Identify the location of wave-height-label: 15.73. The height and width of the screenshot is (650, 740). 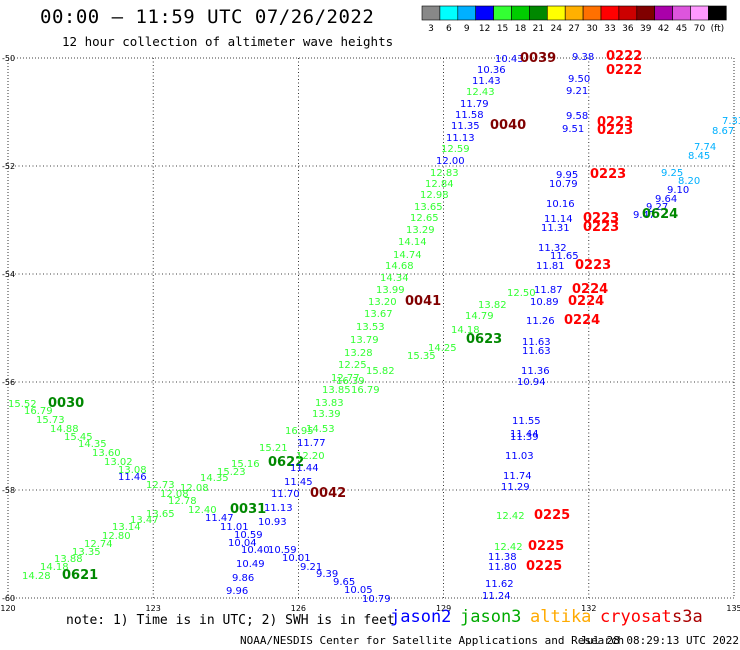
(50, 420).